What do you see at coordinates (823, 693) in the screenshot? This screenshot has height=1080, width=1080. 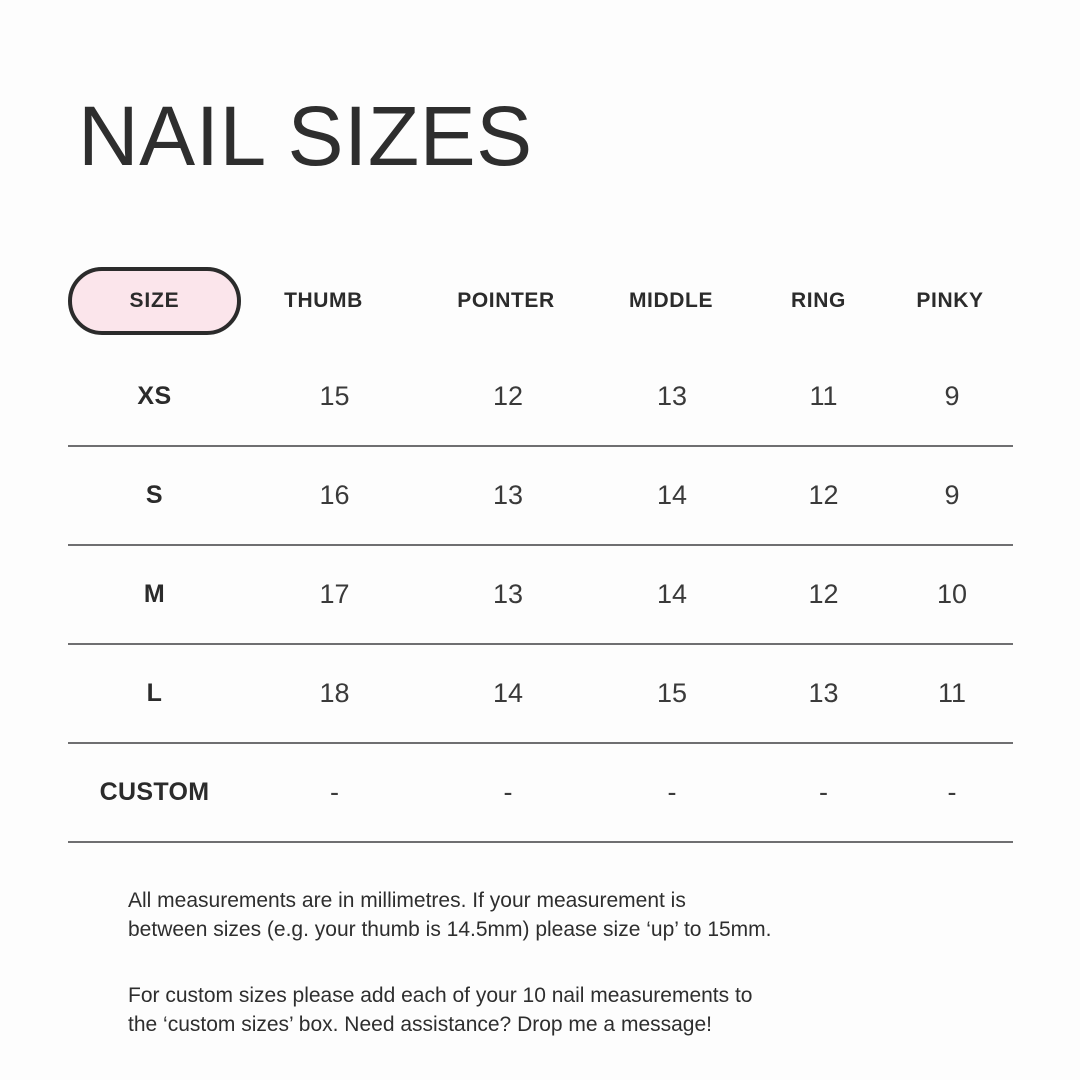 I see `cell-ring: 13` at bounding box center [823, 693].